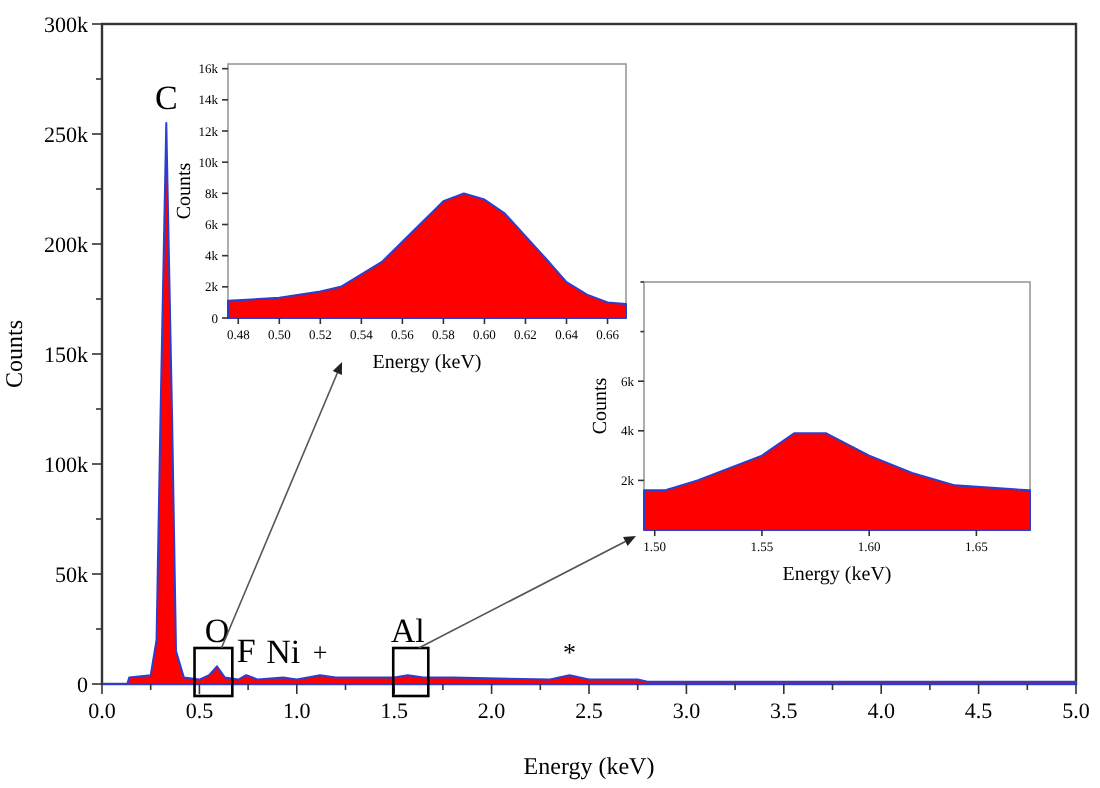  Describe the element at coordinates (1076, 712) in the screenshot. I see `x-tick-label: 5.0` at that location.